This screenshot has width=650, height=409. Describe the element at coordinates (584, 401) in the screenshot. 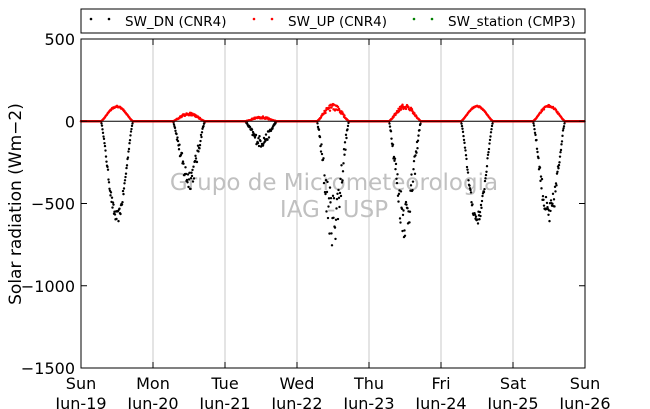

I see `x-tick-date-label: Jun-26` at that location.